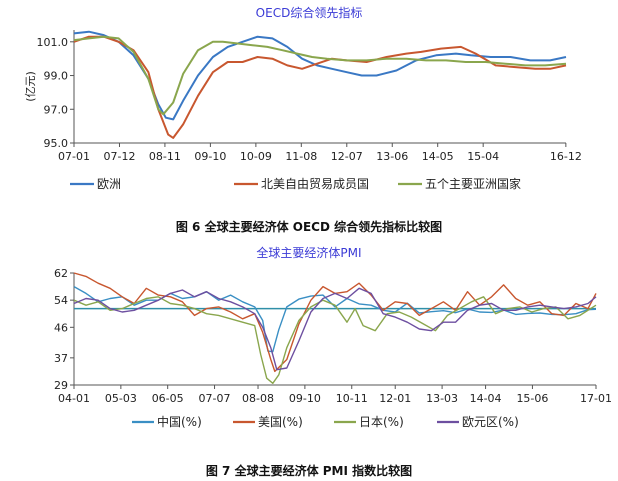 The height and width of the screenshot is (481, 618). Describe the element at coordinates (392, 156) in the screenshot. I see `x-tick-label: 13-06` at that location.